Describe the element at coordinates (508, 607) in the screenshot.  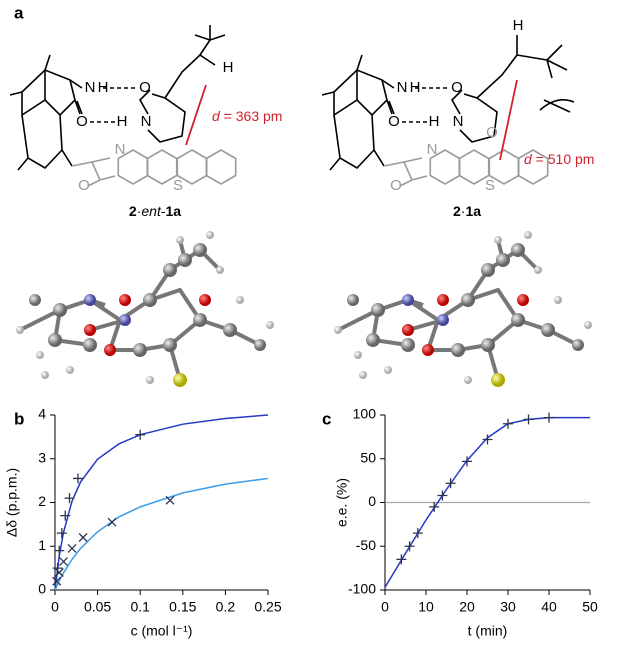
I see `x-tick-label: 30` at that location.